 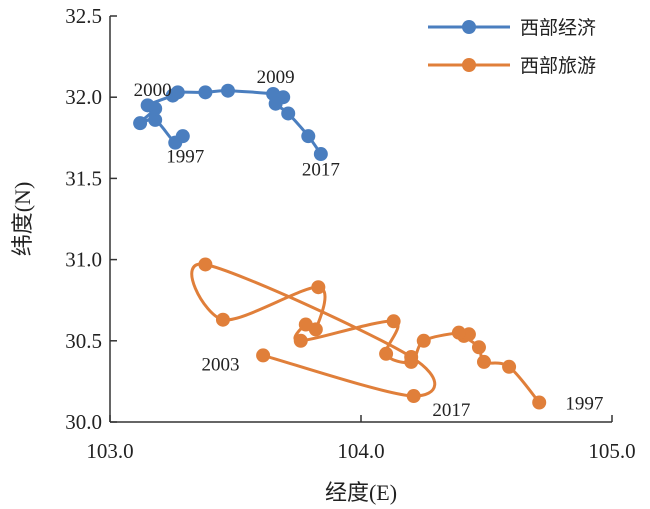 I want to click on year-annotation: 2000, so click(x=153, y=90).